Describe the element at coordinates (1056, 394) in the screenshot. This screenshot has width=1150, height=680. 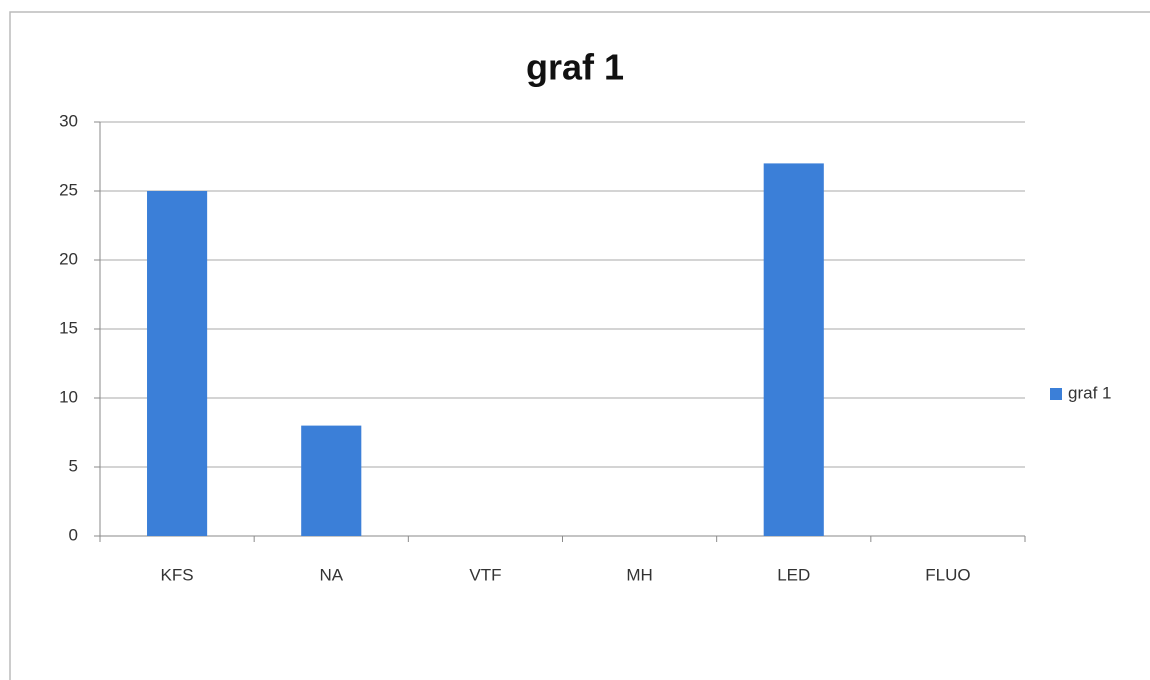
I see `legend-swatch` at that location.